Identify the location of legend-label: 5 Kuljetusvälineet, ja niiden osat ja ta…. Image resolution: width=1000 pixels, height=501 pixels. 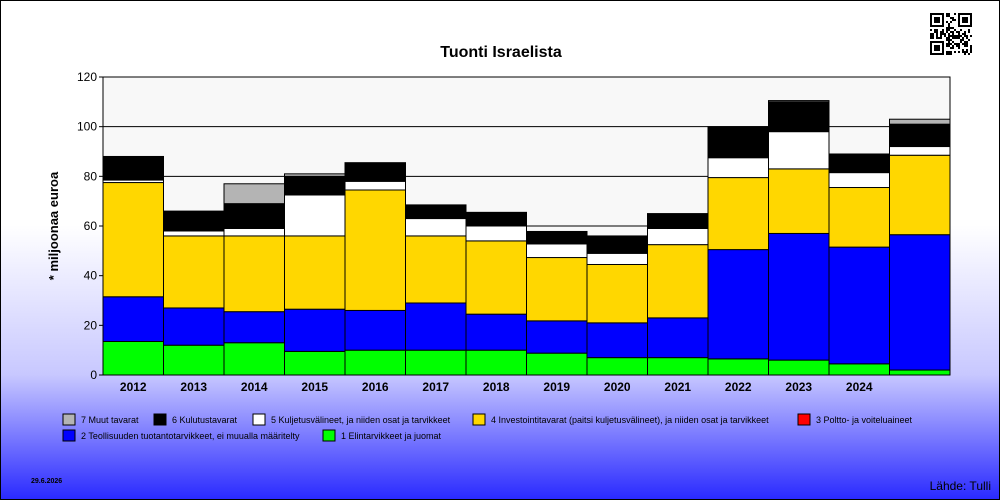
(361, 420).